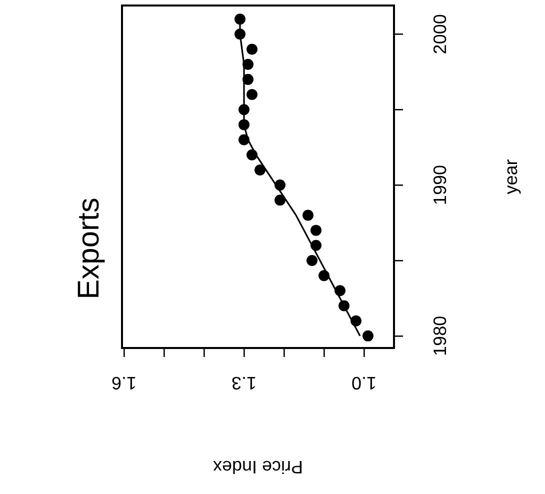 Image resolution: width=545 pixels, height=494 pixels. Describe the element at coordinates (510, 176) in the screenshot. I see `y-axis-title: year` at that location.